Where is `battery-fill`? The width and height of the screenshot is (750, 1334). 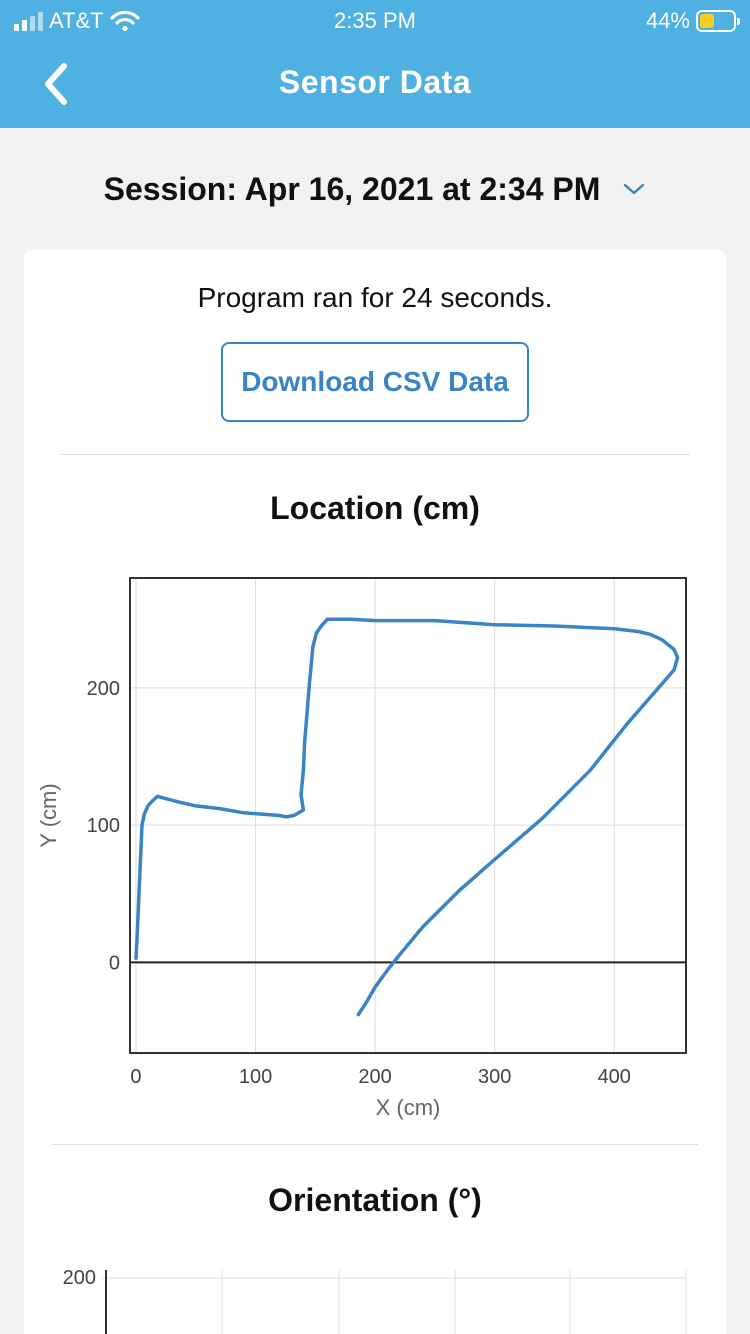
battery-fill is located at coordinates (707, 21).